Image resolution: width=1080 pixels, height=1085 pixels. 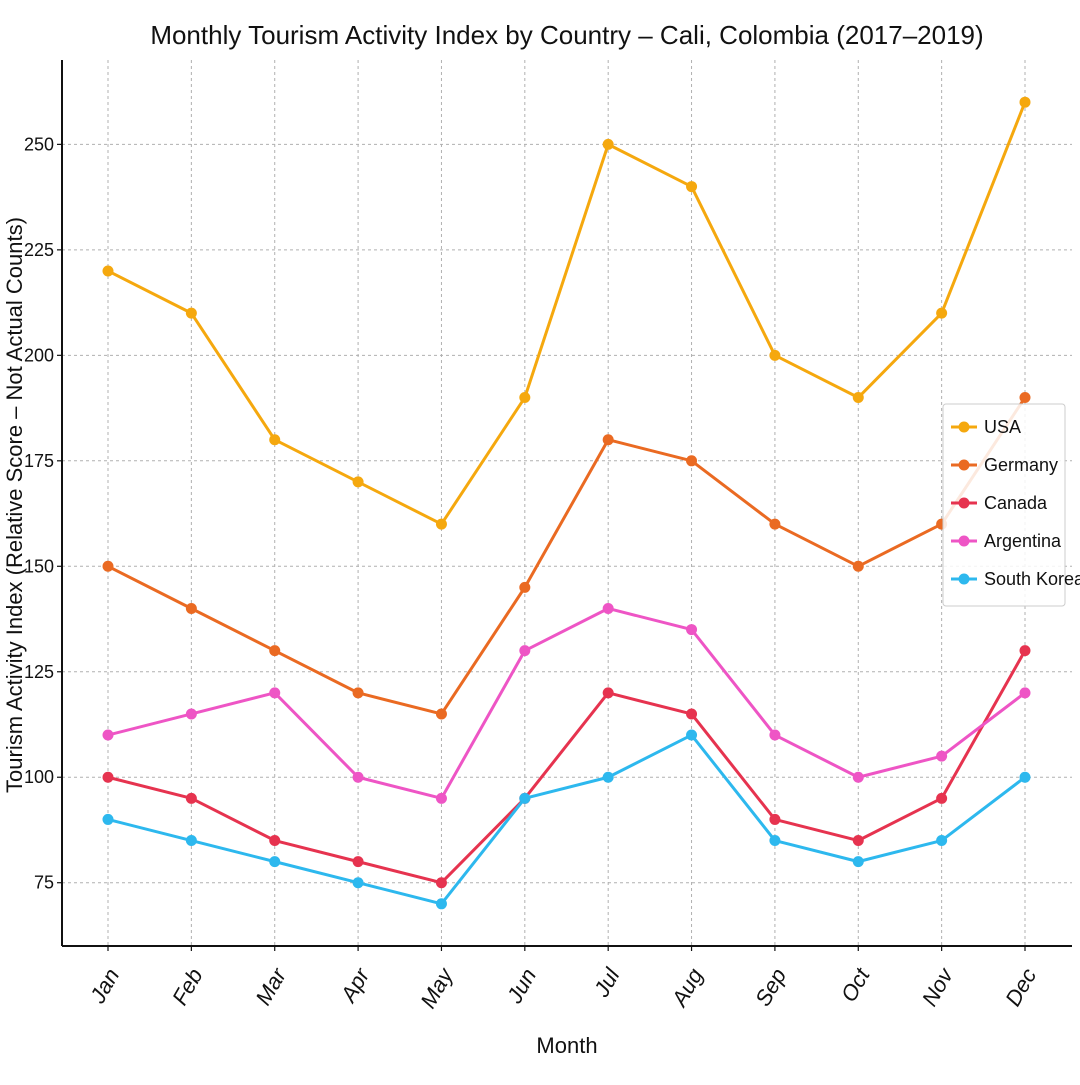 I want to click on x-axis-label: Month, so click(x=566, y=1045).